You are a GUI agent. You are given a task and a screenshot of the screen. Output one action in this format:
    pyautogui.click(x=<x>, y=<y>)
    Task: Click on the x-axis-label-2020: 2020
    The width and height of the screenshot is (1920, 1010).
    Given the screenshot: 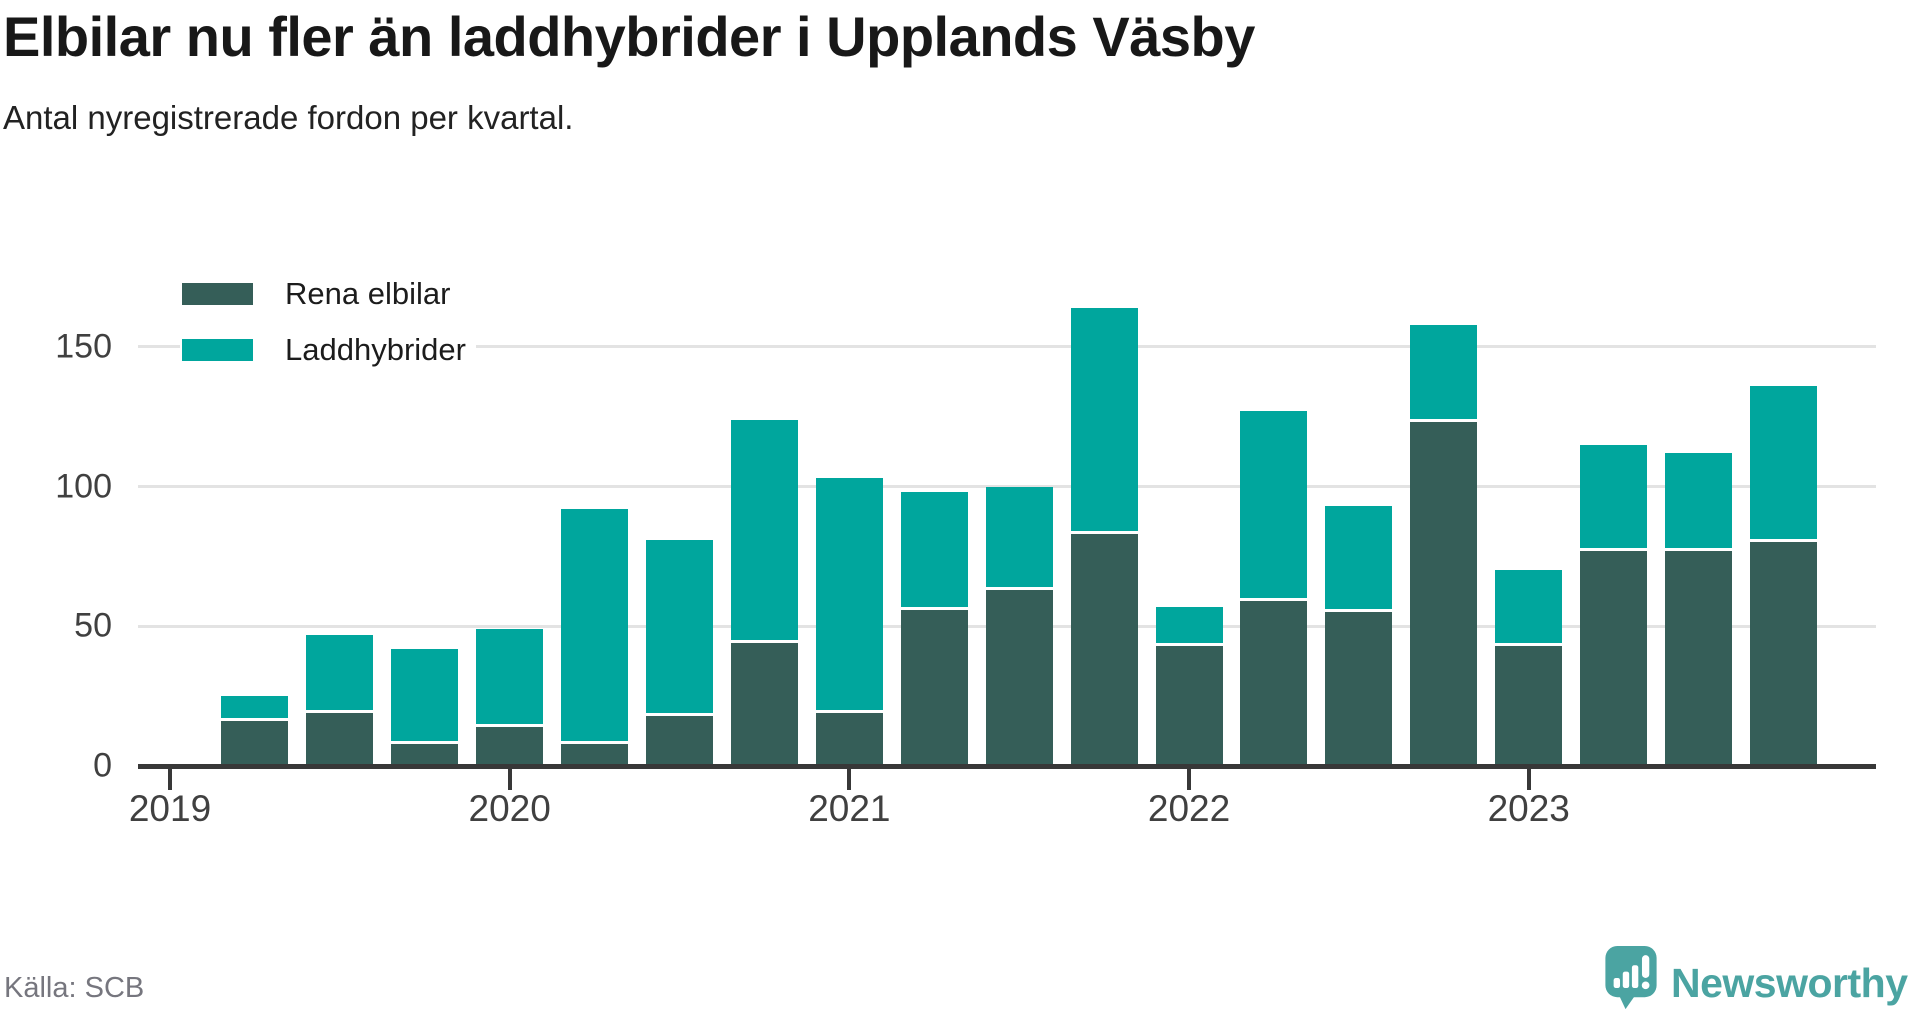 What is the action you would take?
    pyautogui.click(x=509, y=808)
    